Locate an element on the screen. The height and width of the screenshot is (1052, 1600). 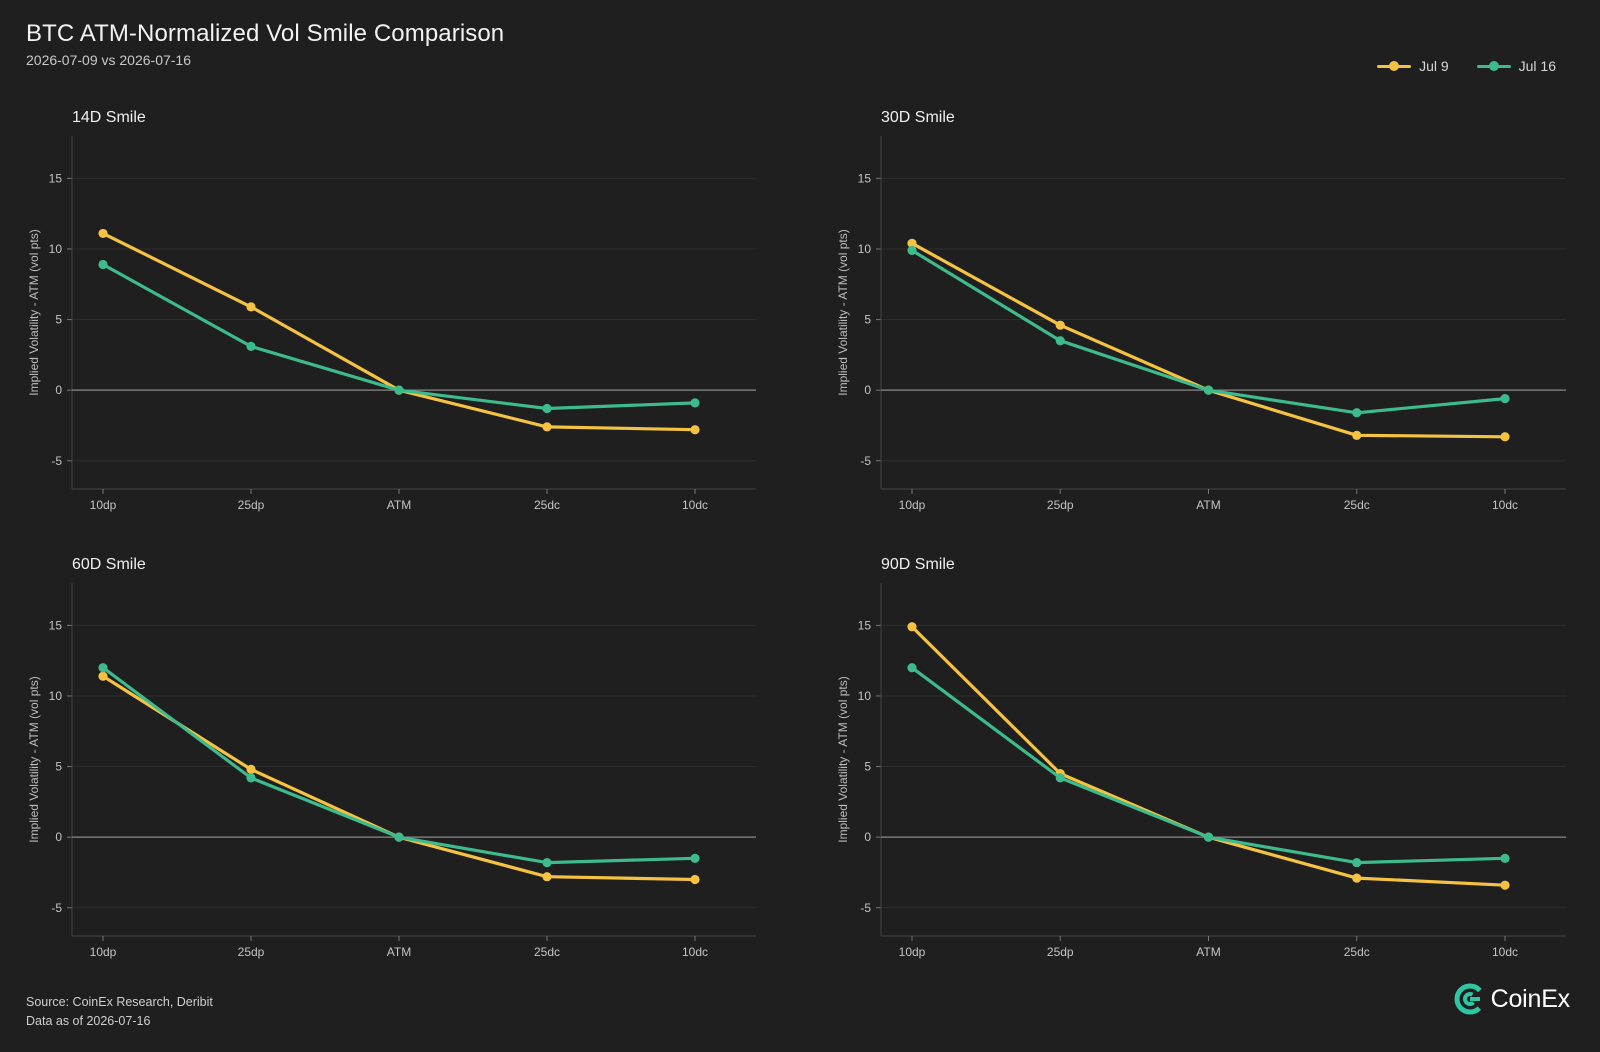
panel-title: 60D Smile is located at coordinates (109, 564).